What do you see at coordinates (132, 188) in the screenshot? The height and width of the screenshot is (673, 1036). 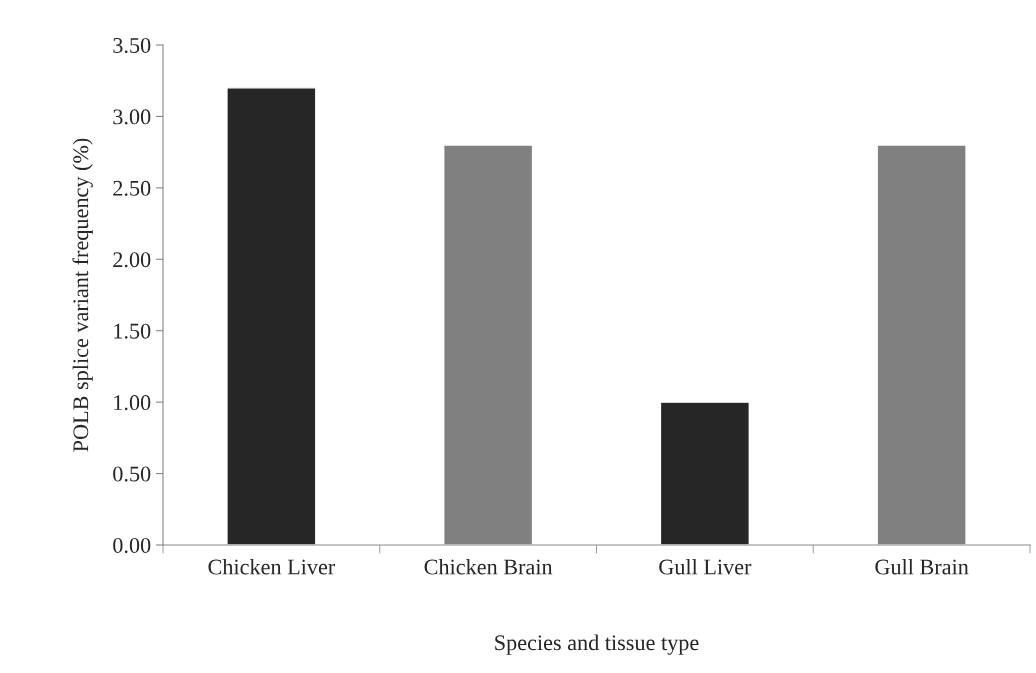 I see `y-tick-label: 2.50` at bounding box center [132, 188].